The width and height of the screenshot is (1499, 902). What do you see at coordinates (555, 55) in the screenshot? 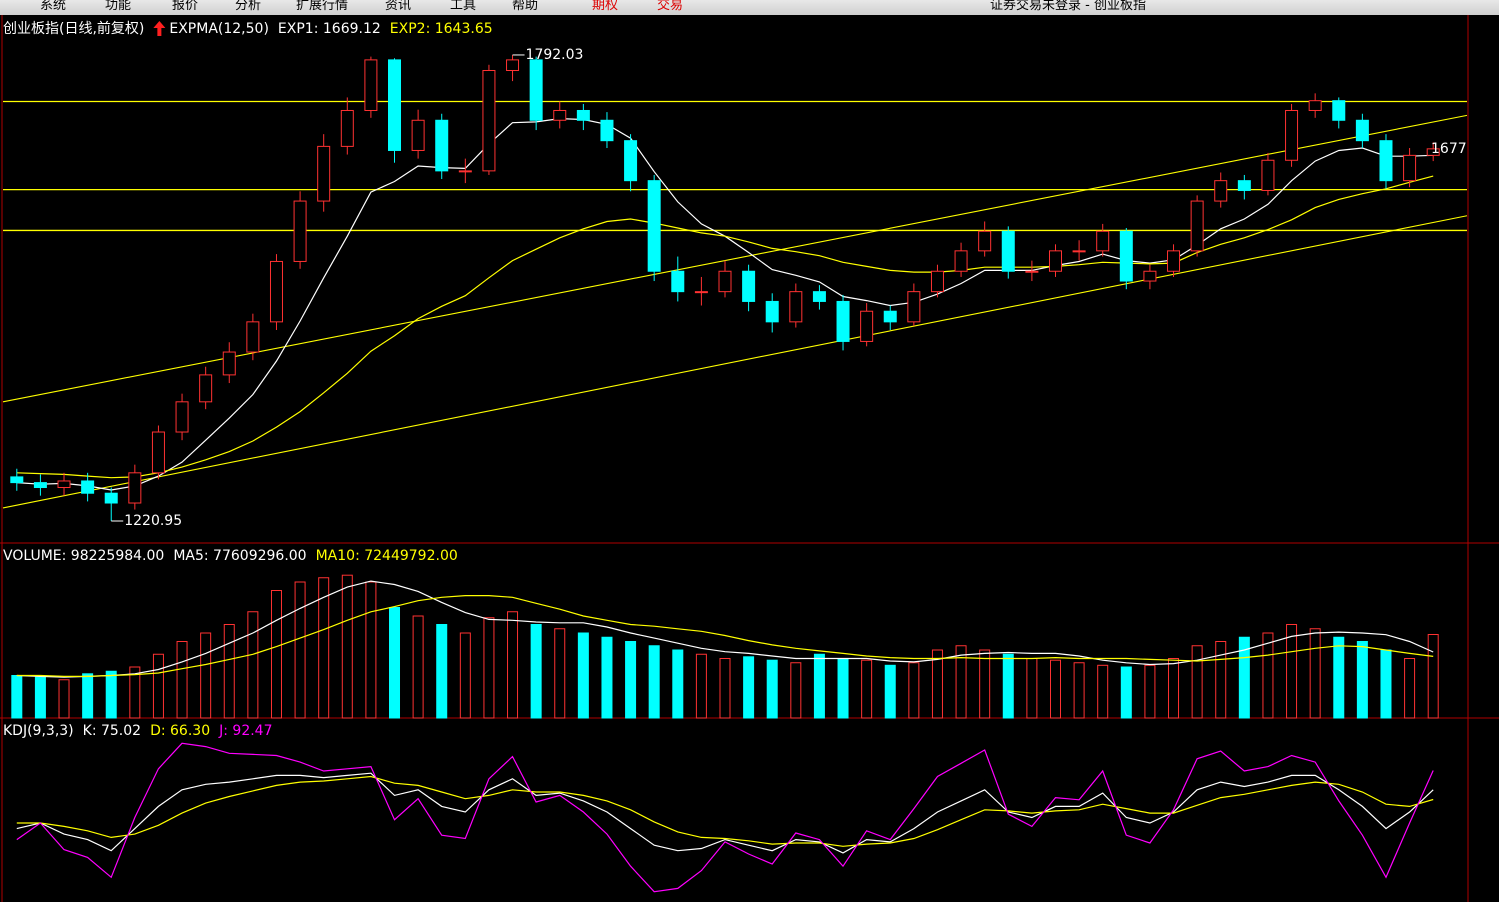
I see `high-label: 1792.03` at bounding box center [555, 55].